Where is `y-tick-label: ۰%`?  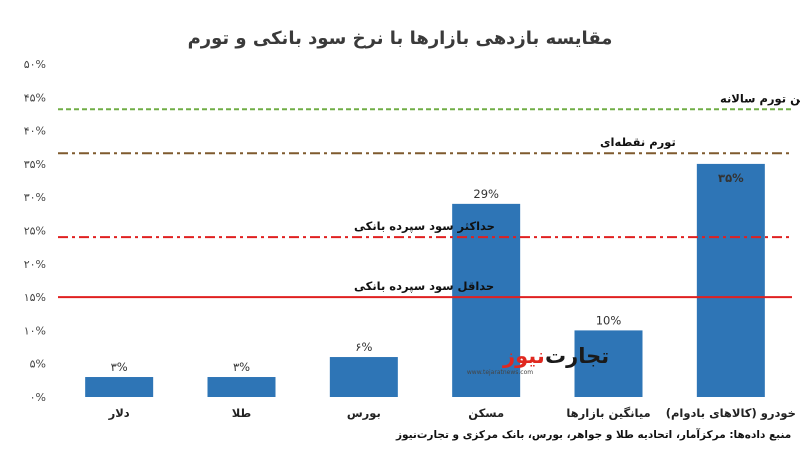 y-tick-label: ۰% is located at coordinates (38, 397).